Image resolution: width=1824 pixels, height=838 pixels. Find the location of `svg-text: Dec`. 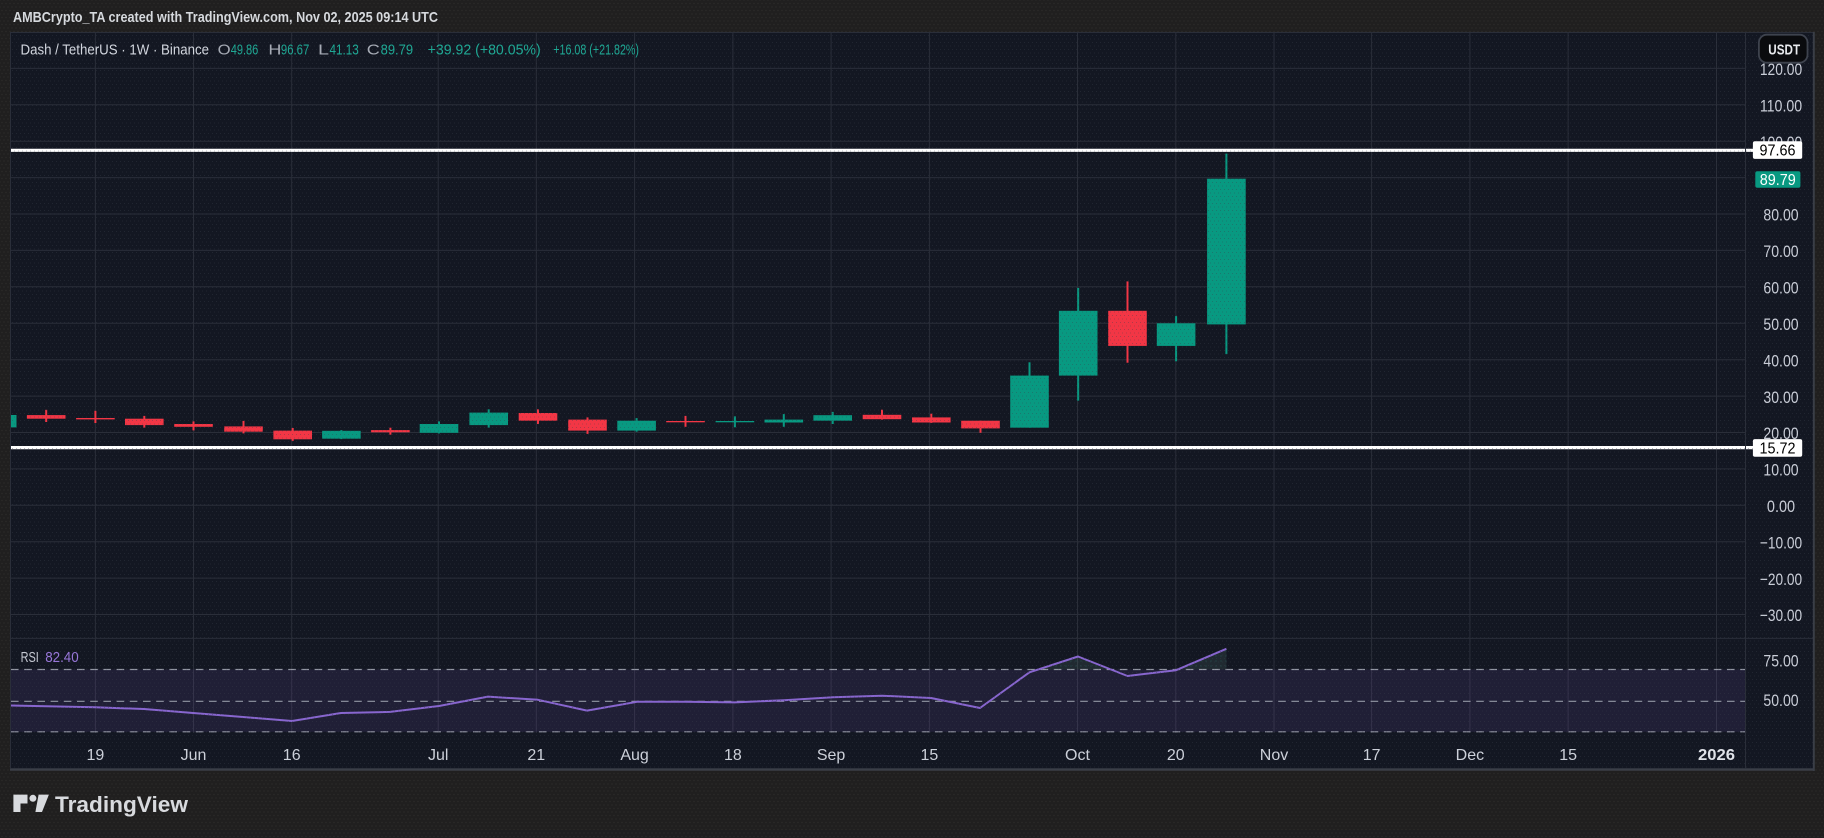

svg-text: Dec is located at coordinates (1470, 755).